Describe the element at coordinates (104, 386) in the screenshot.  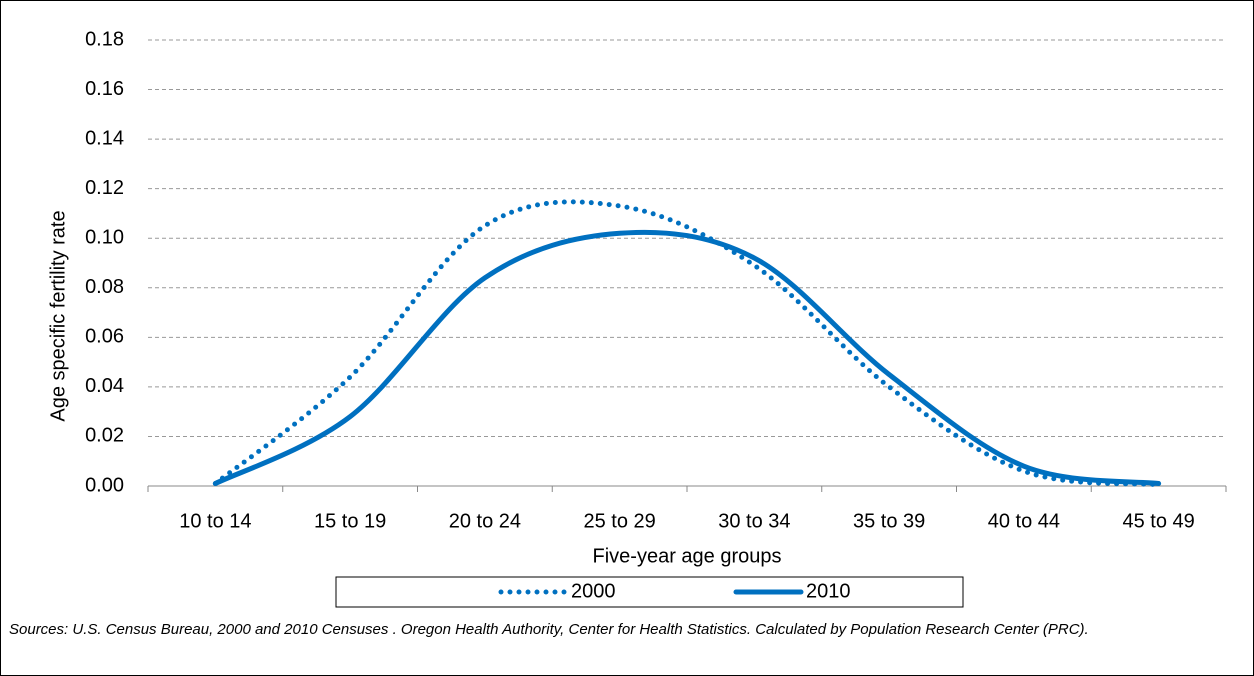
I see `y-tick-label: 0.04` at that location.